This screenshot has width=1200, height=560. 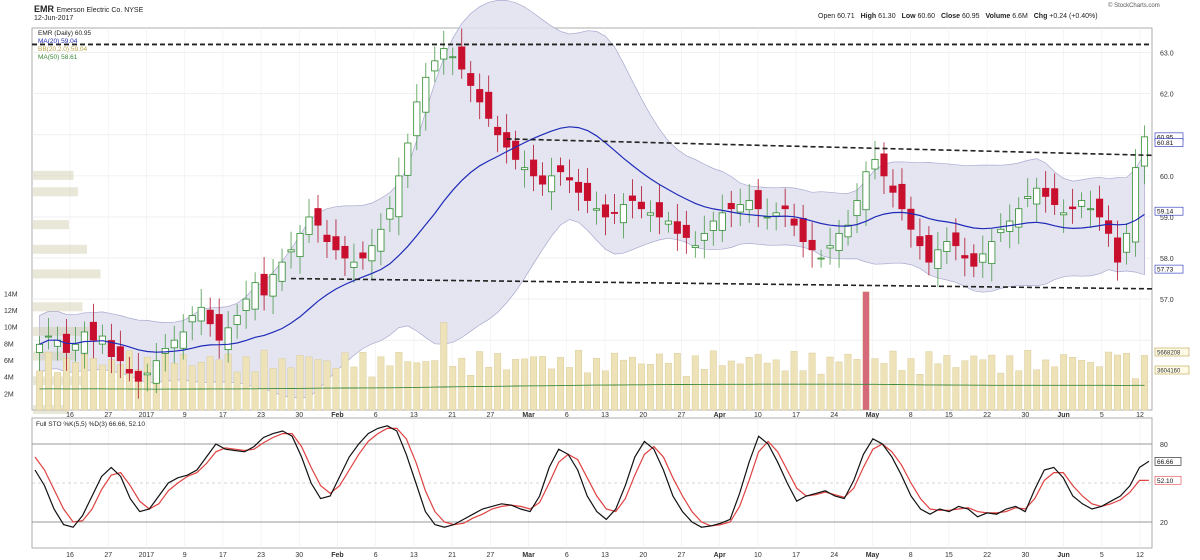 I want to click on price-legend-entry: EMR (Daily) 60.95, so click(x=64, y=33).